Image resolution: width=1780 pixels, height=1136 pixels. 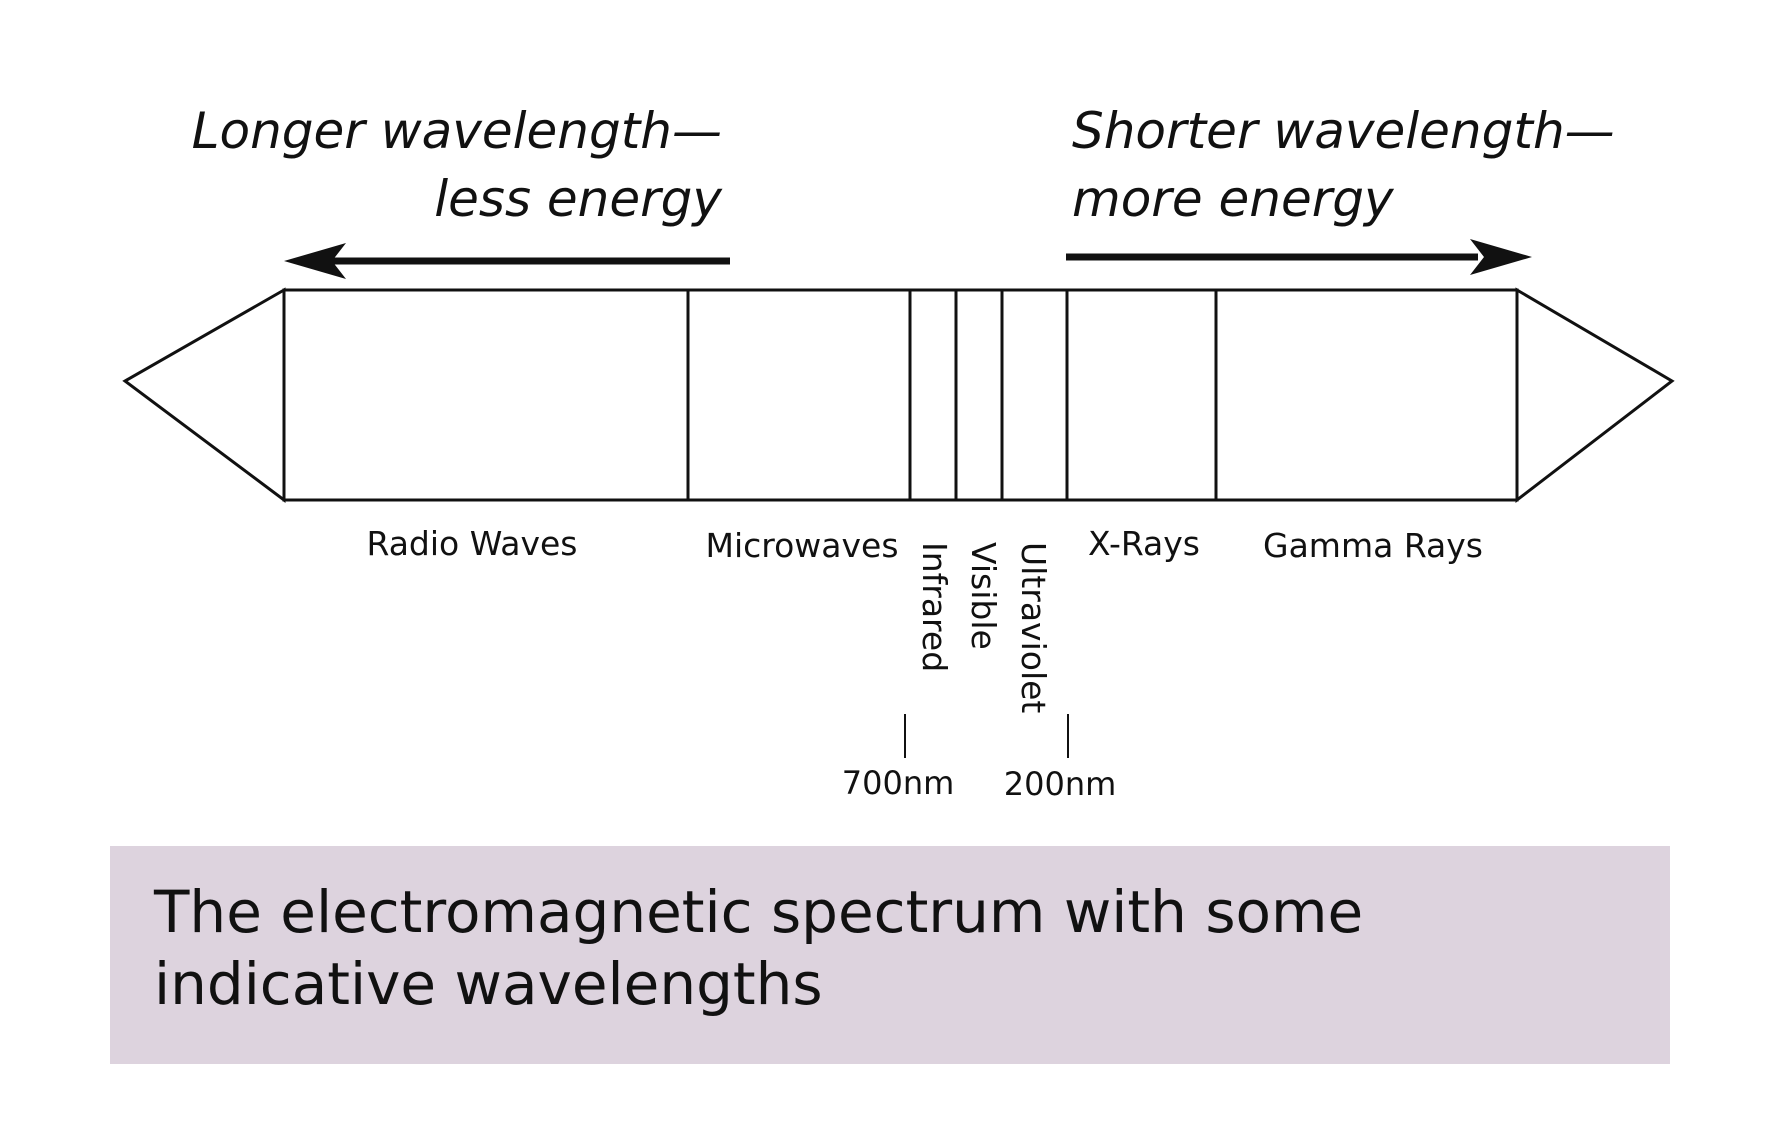 What do you see at coordinates (801, 545) in the screenshot?
I see `band-label-microwaves: Microwaves` at bounding box center [801, 545].